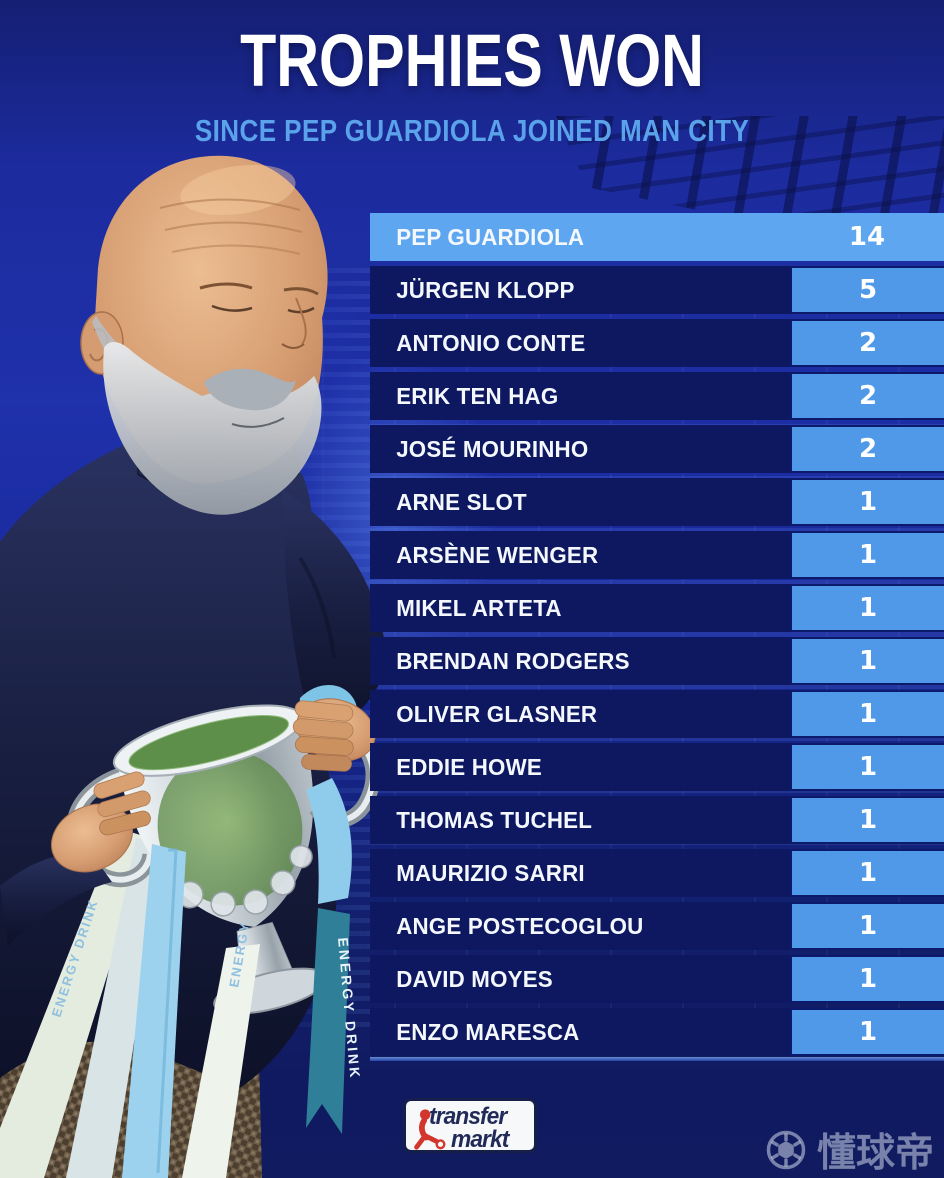  I want to click on manager-name: ANTONIO CONTE, so click(491, 342).